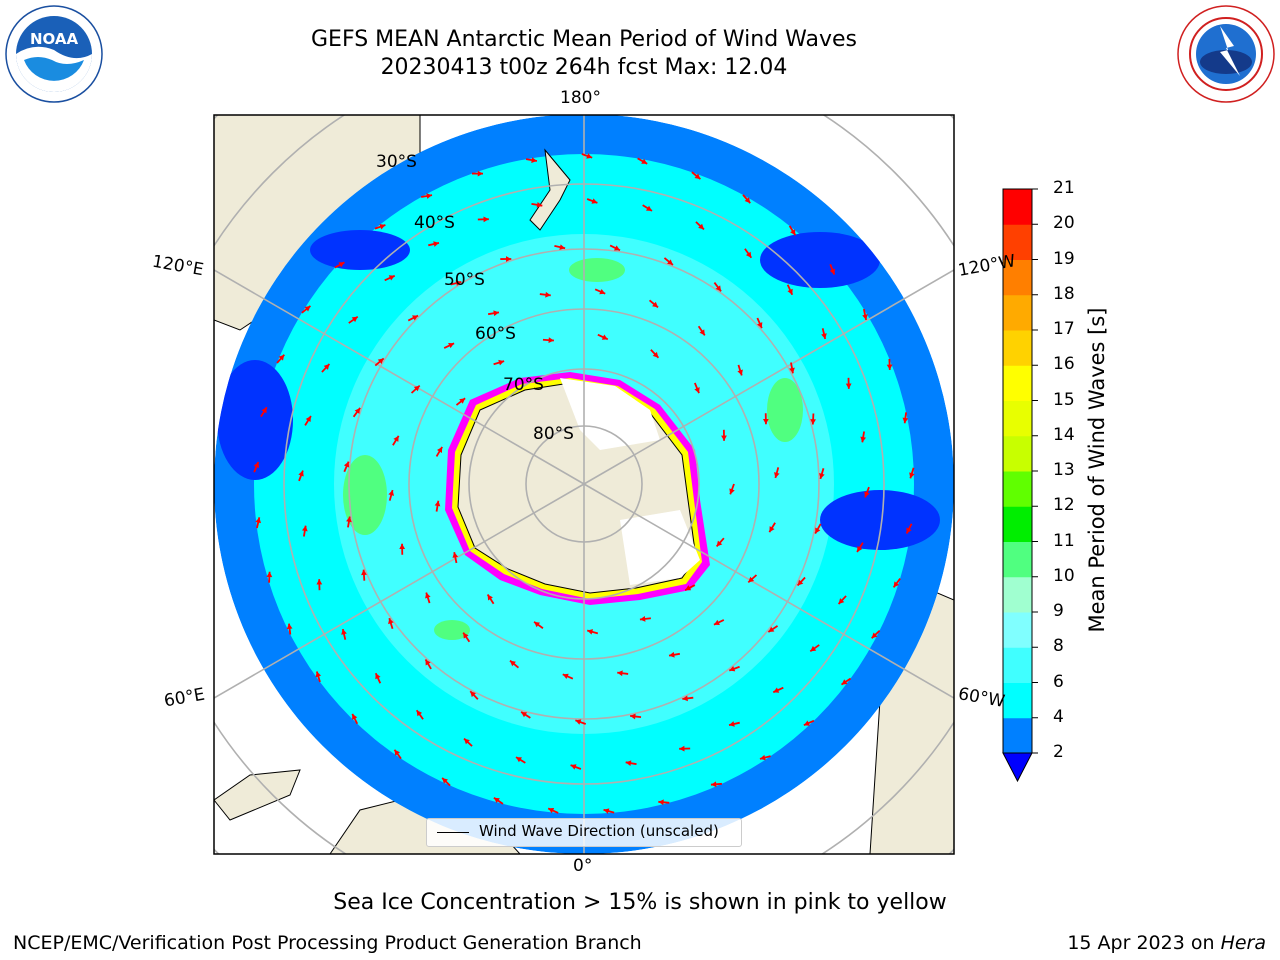  I want to click on lon-label-bottom: 0°, so click(583, 866).